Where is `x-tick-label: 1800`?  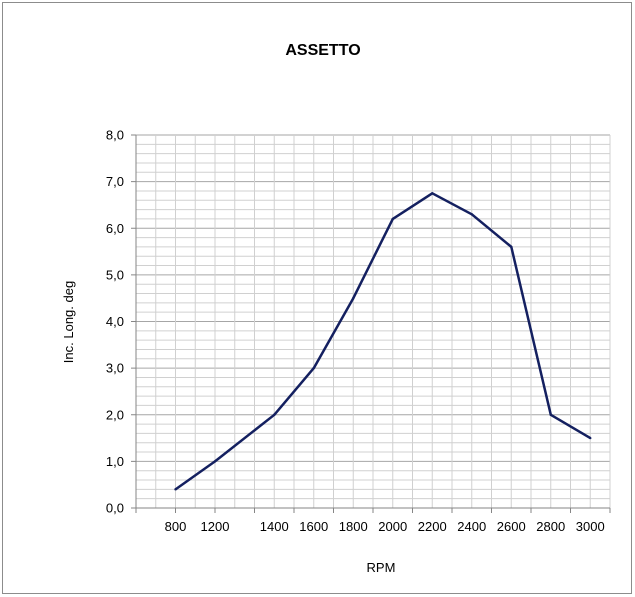
x-tick-label: 1800 is located at coordinates (353, 526).